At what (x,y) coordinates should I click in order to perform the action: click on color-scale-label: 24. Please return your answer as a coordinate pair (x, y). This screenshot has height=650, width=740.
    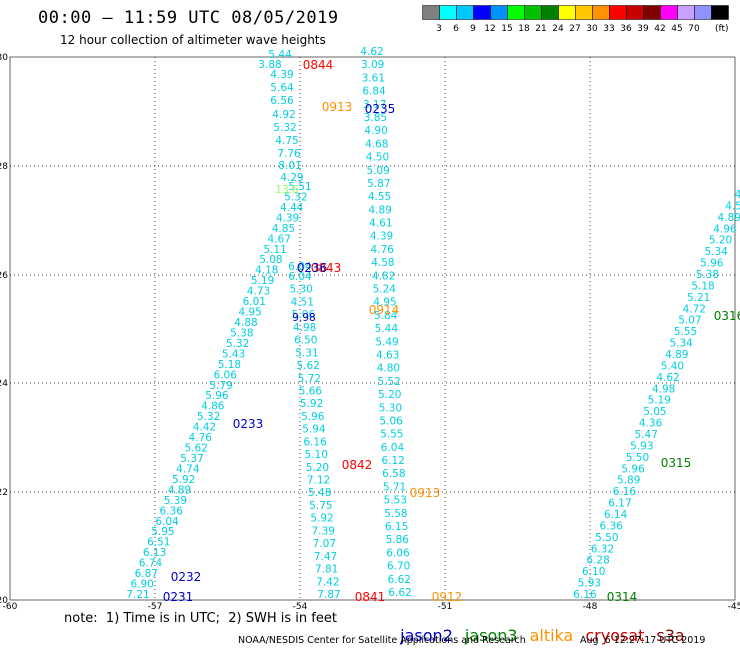
    Looking at the image, I should click on (558, 29).